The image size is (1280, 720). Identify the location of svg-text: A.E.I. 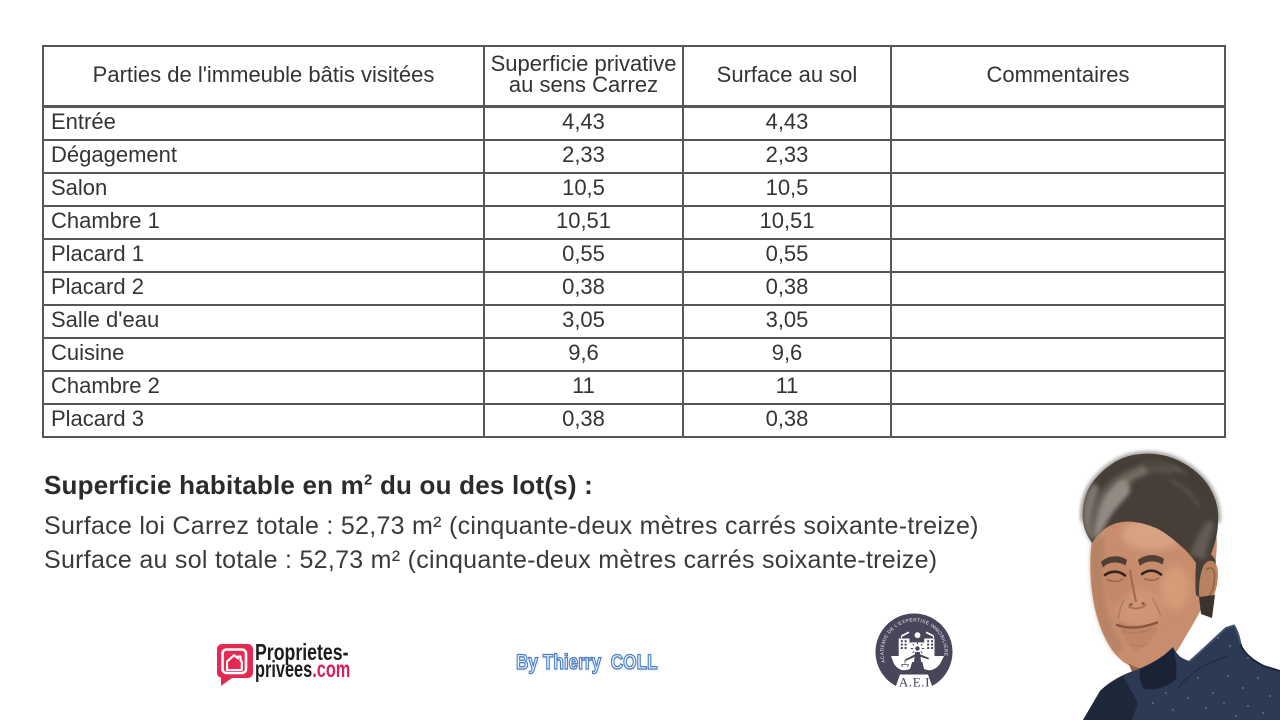
(914, 682).